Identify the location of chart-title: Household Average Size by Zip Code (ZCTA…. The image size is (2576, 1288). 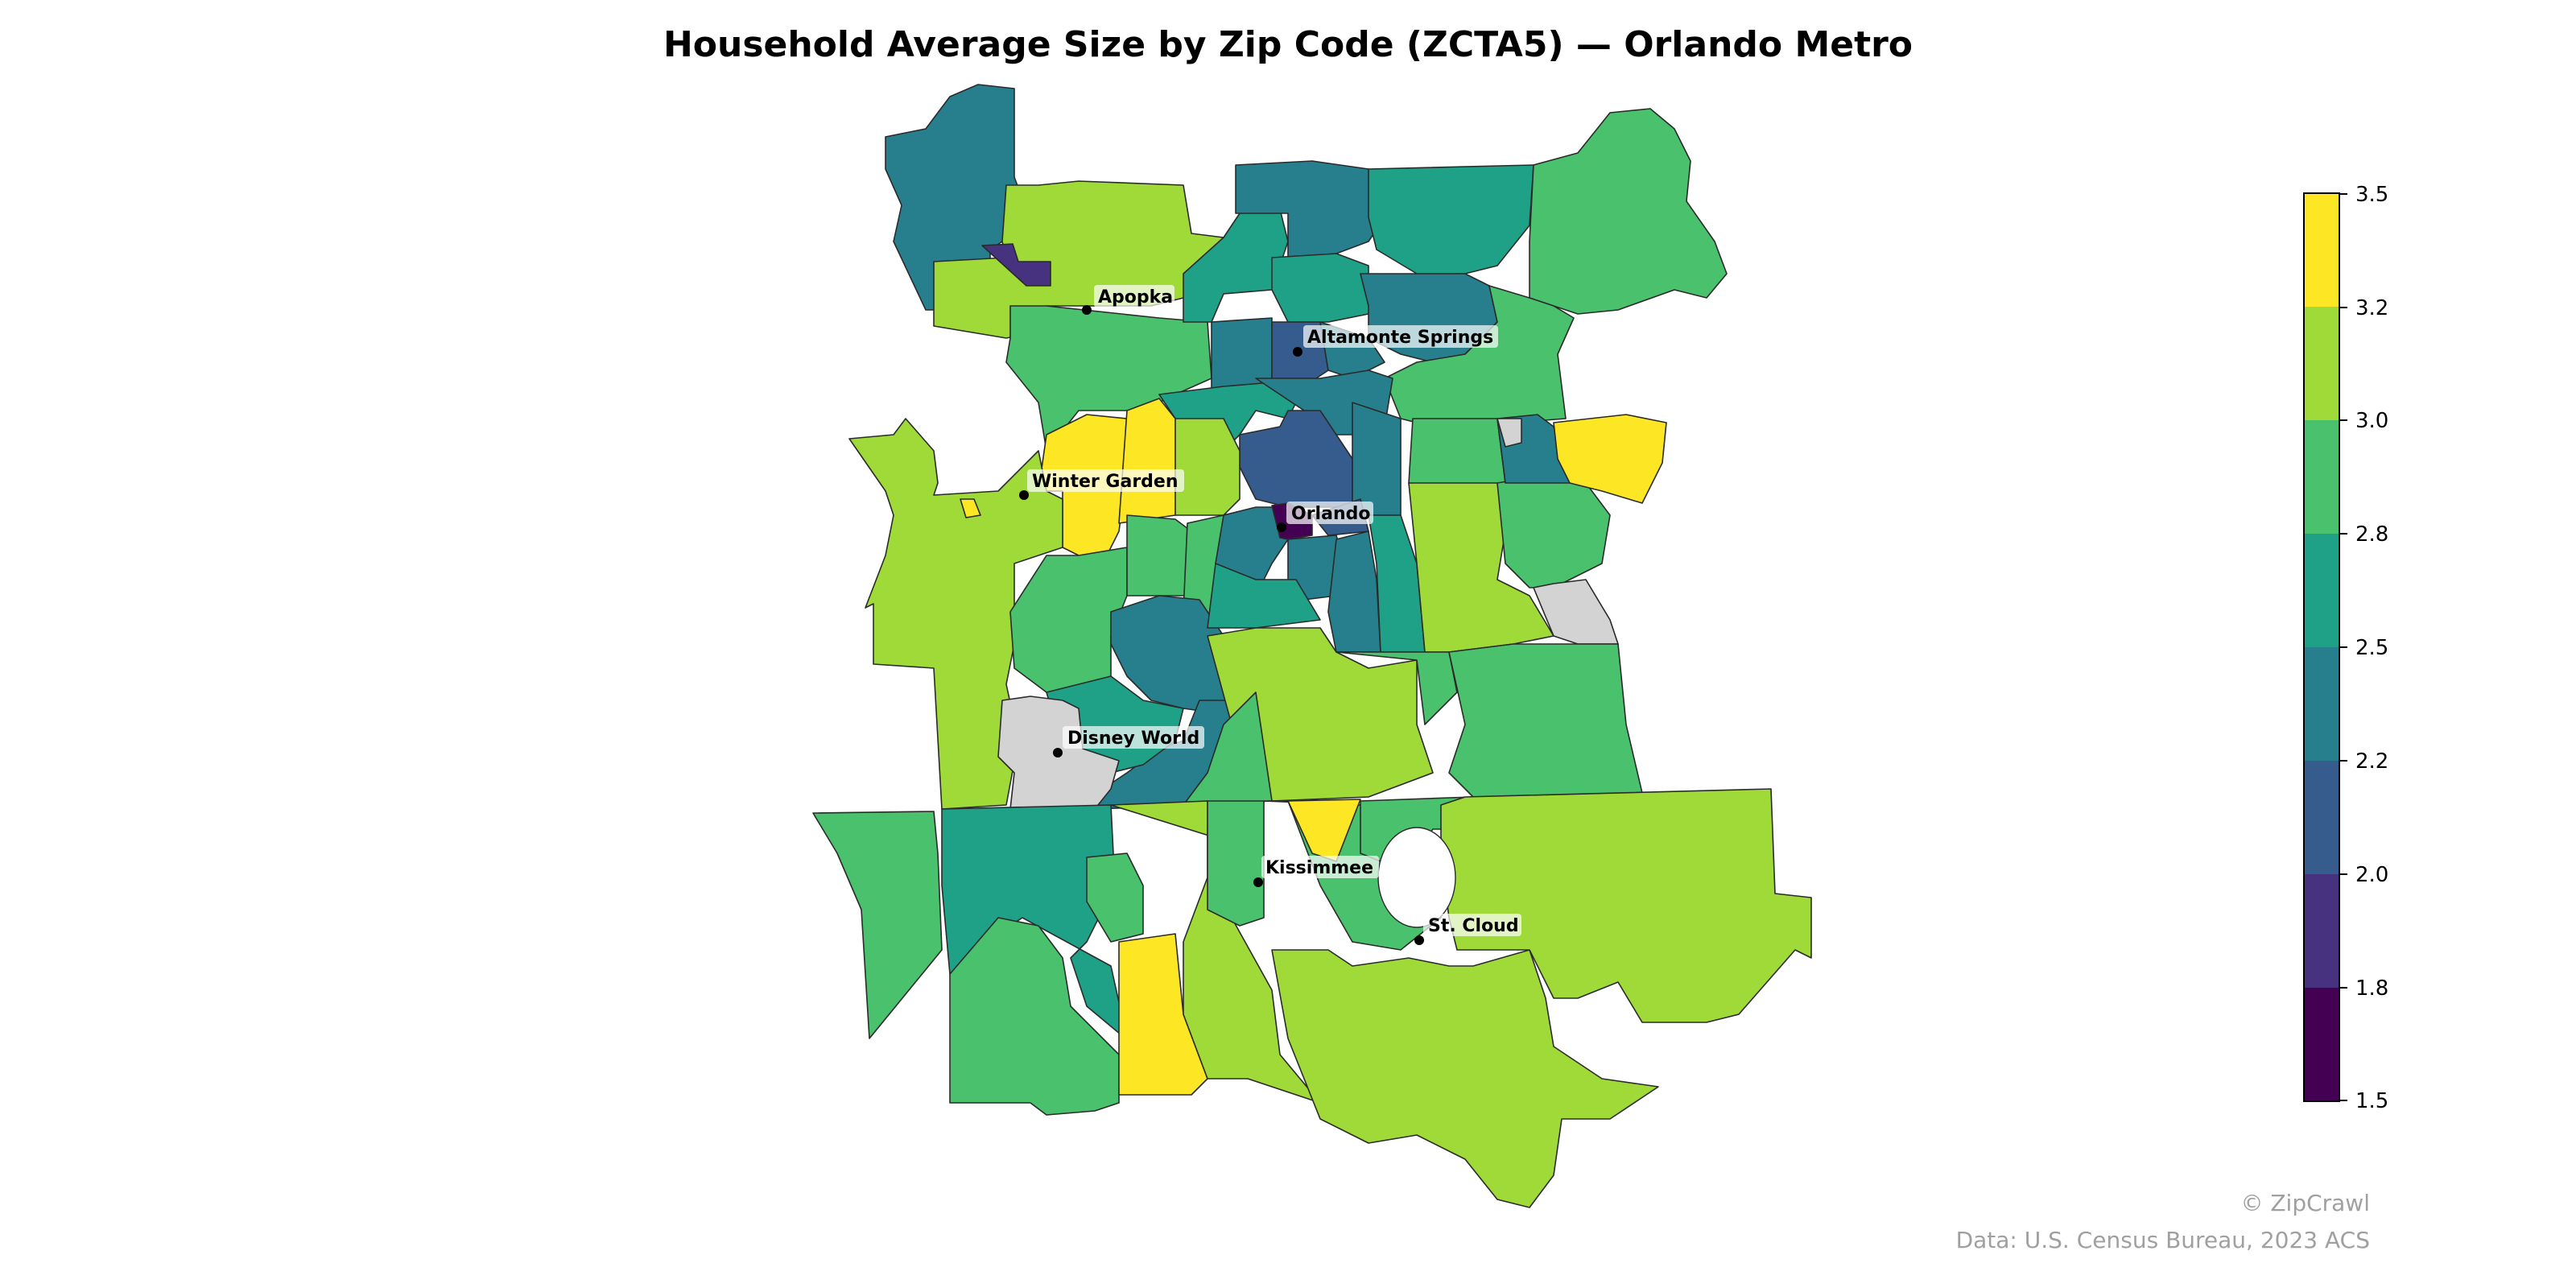
(1288, 44).